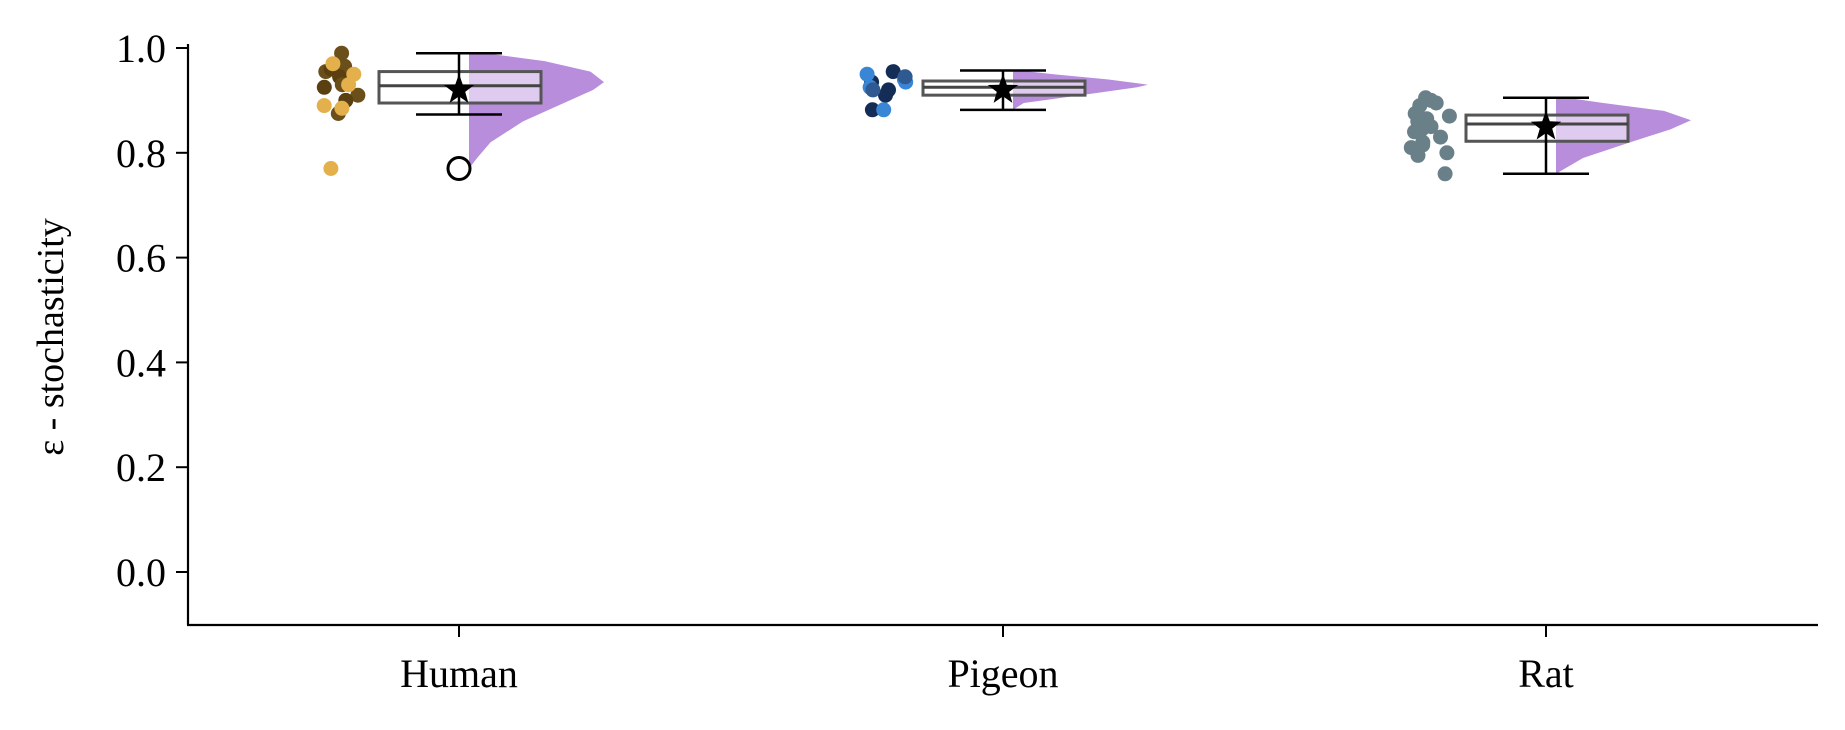  I want to click on x-tick-label: Rat, so click(1546, 673).